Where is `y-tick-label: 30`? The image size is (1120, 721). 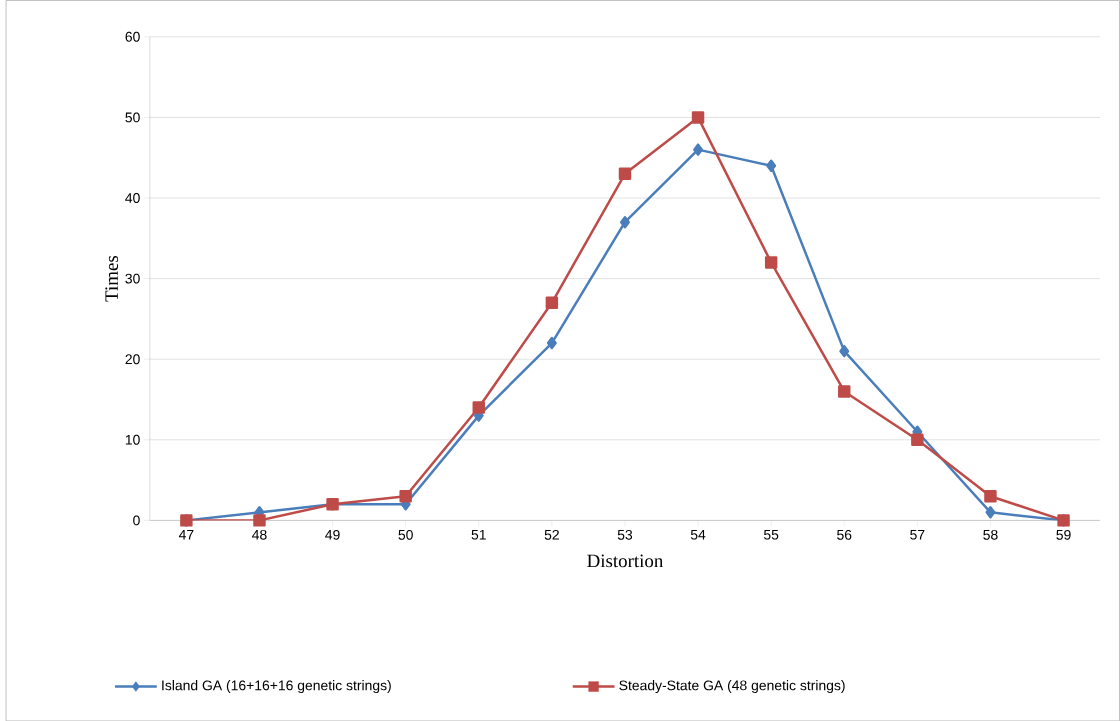 y-tick-label: 30 is located at coordinates (132, 278).